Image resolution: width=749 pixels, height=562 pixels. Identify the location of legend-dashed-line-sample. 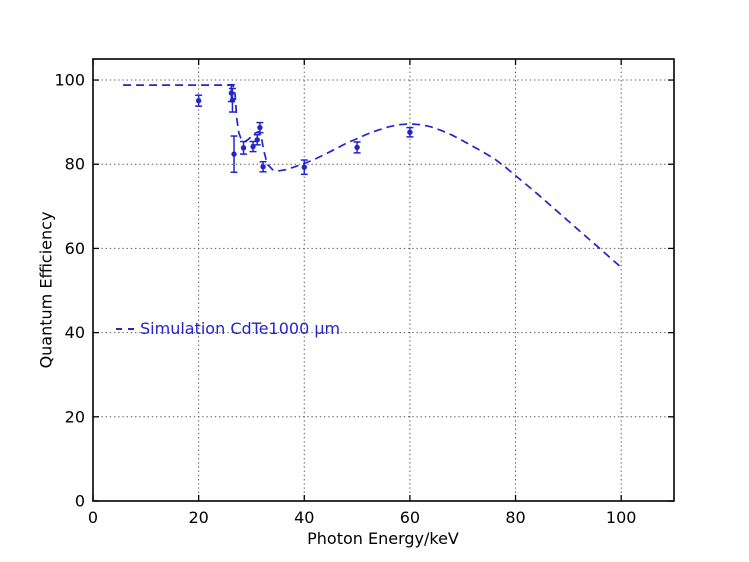
(125, 328).